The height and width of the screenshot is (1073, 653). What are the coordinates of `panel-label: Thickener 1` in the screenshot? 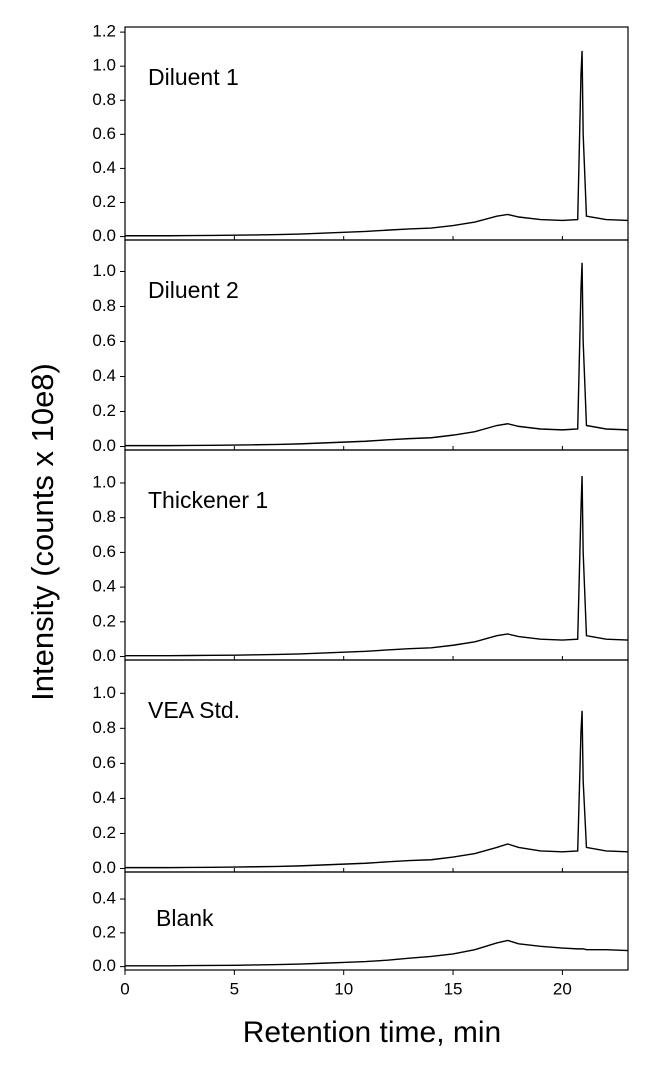 It's located at (208, 500).